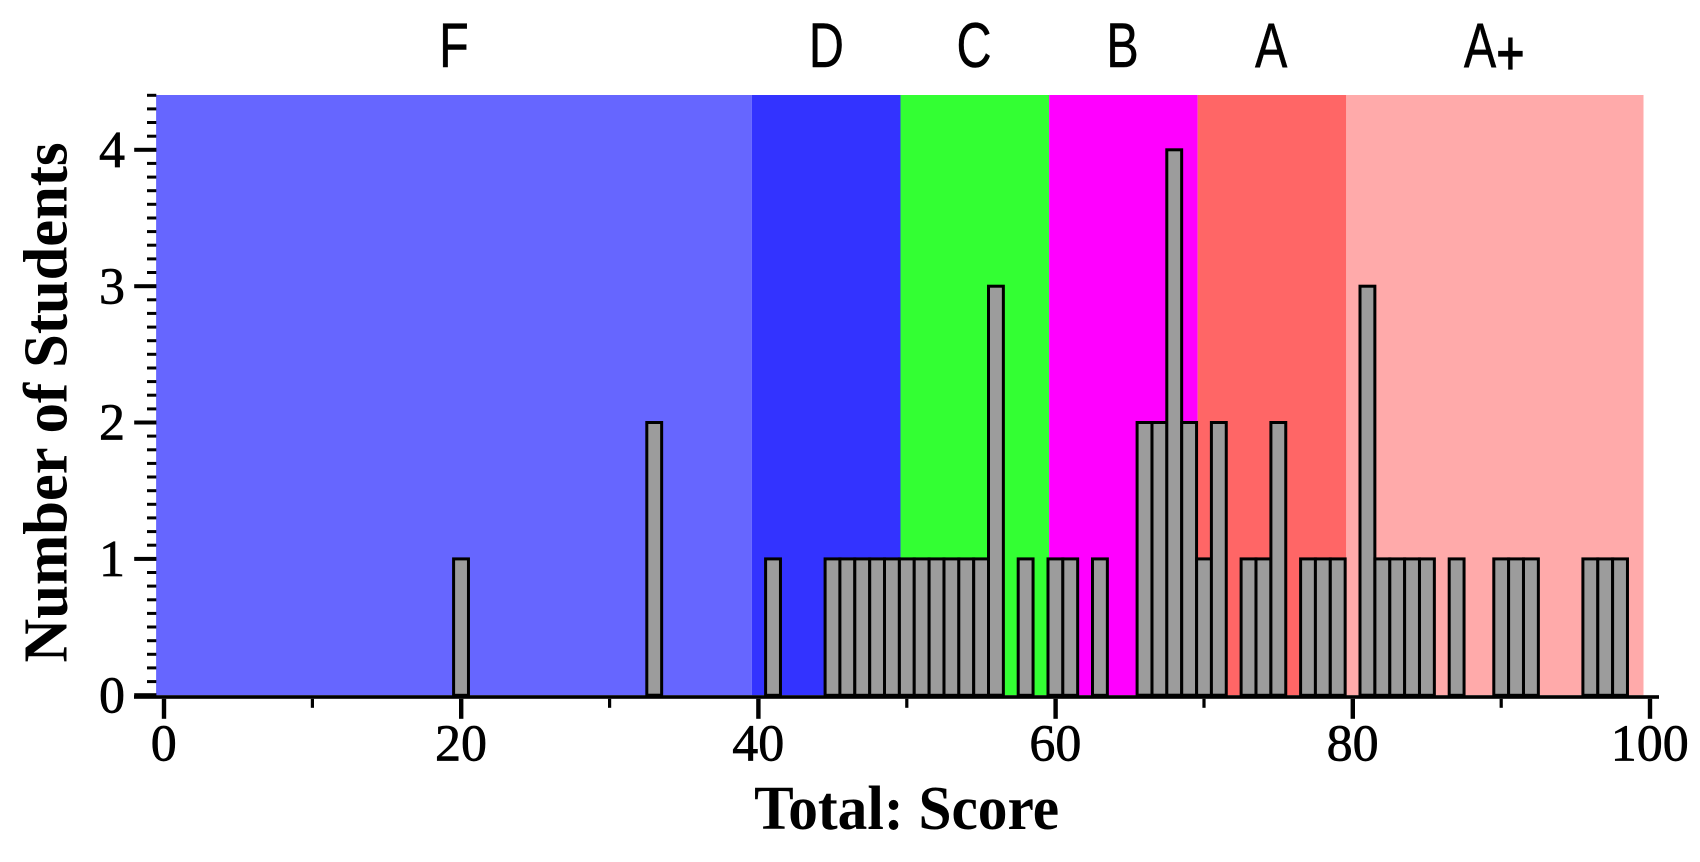 The width and height of the screenshot is (1700, 862). What do you see at coordinates (1122, 45) in the screenshot?
I see `svg-text: B` at bounding box center [1122, 45].